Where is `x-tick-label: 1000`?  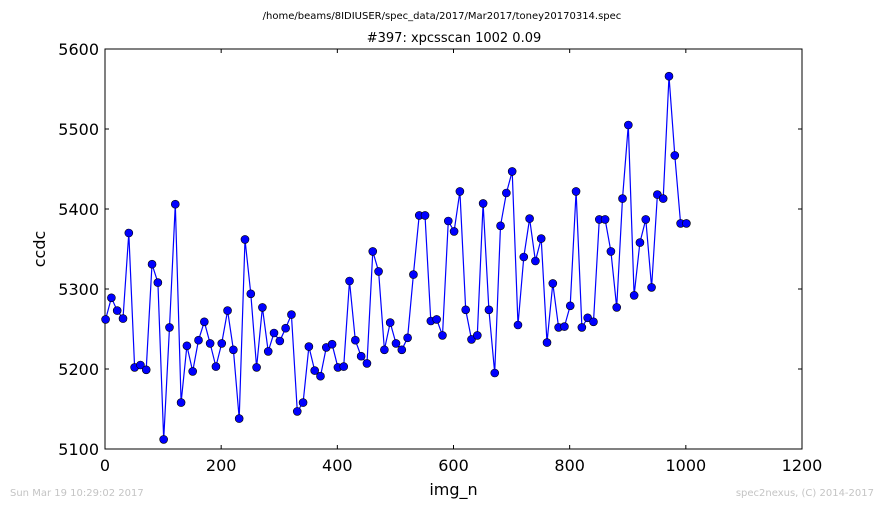 x-tick-label: 1000 is located at coordinates (685, 465).